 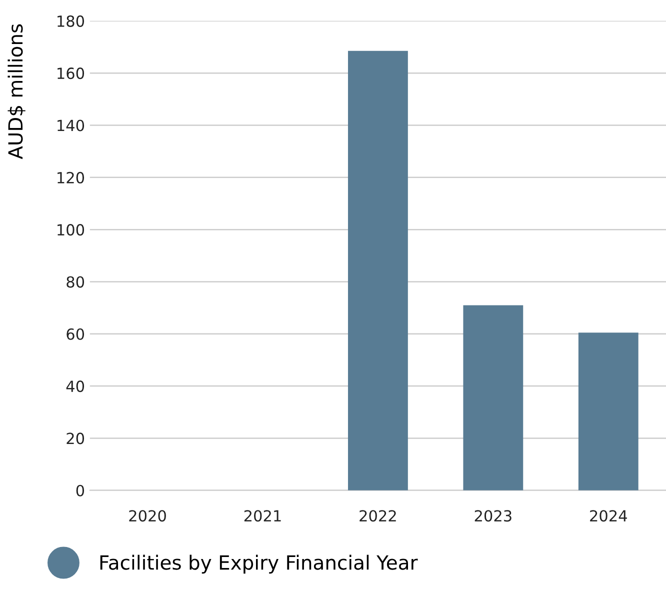 What do you see at coordinates (378, 516) in the screenshot?
I see `x-tick-label: 2022` at bounding box center [378, 516].